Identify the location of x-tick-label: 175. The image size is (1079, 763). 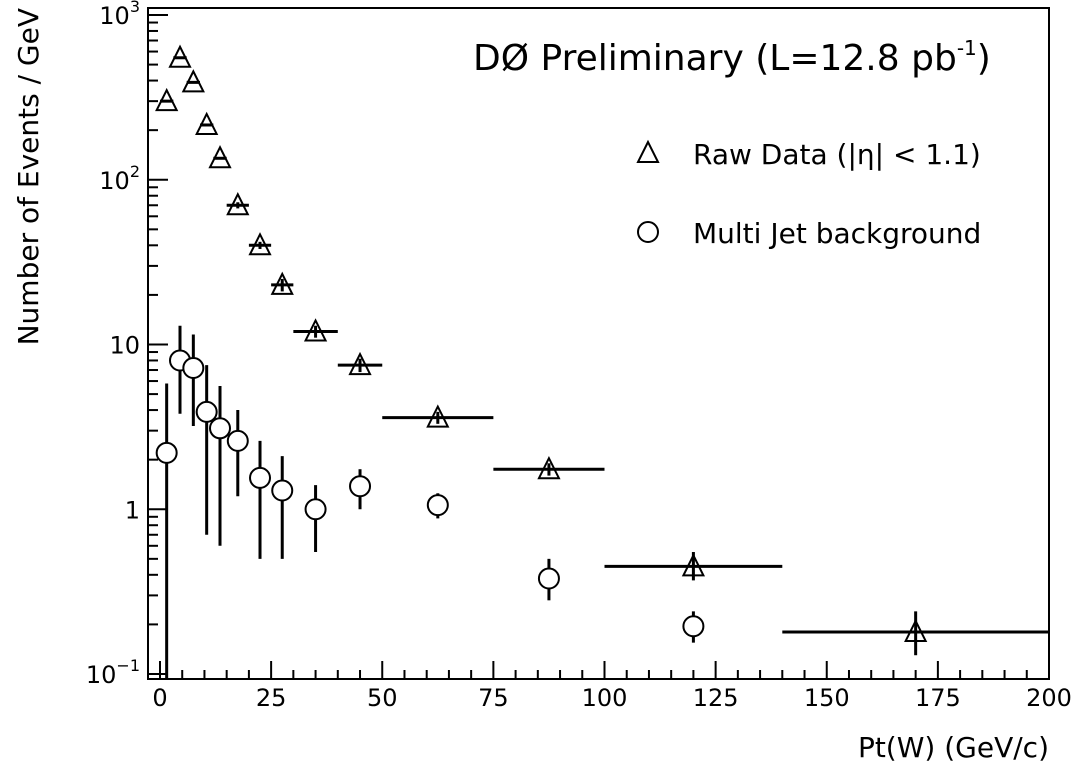
(938, 698).